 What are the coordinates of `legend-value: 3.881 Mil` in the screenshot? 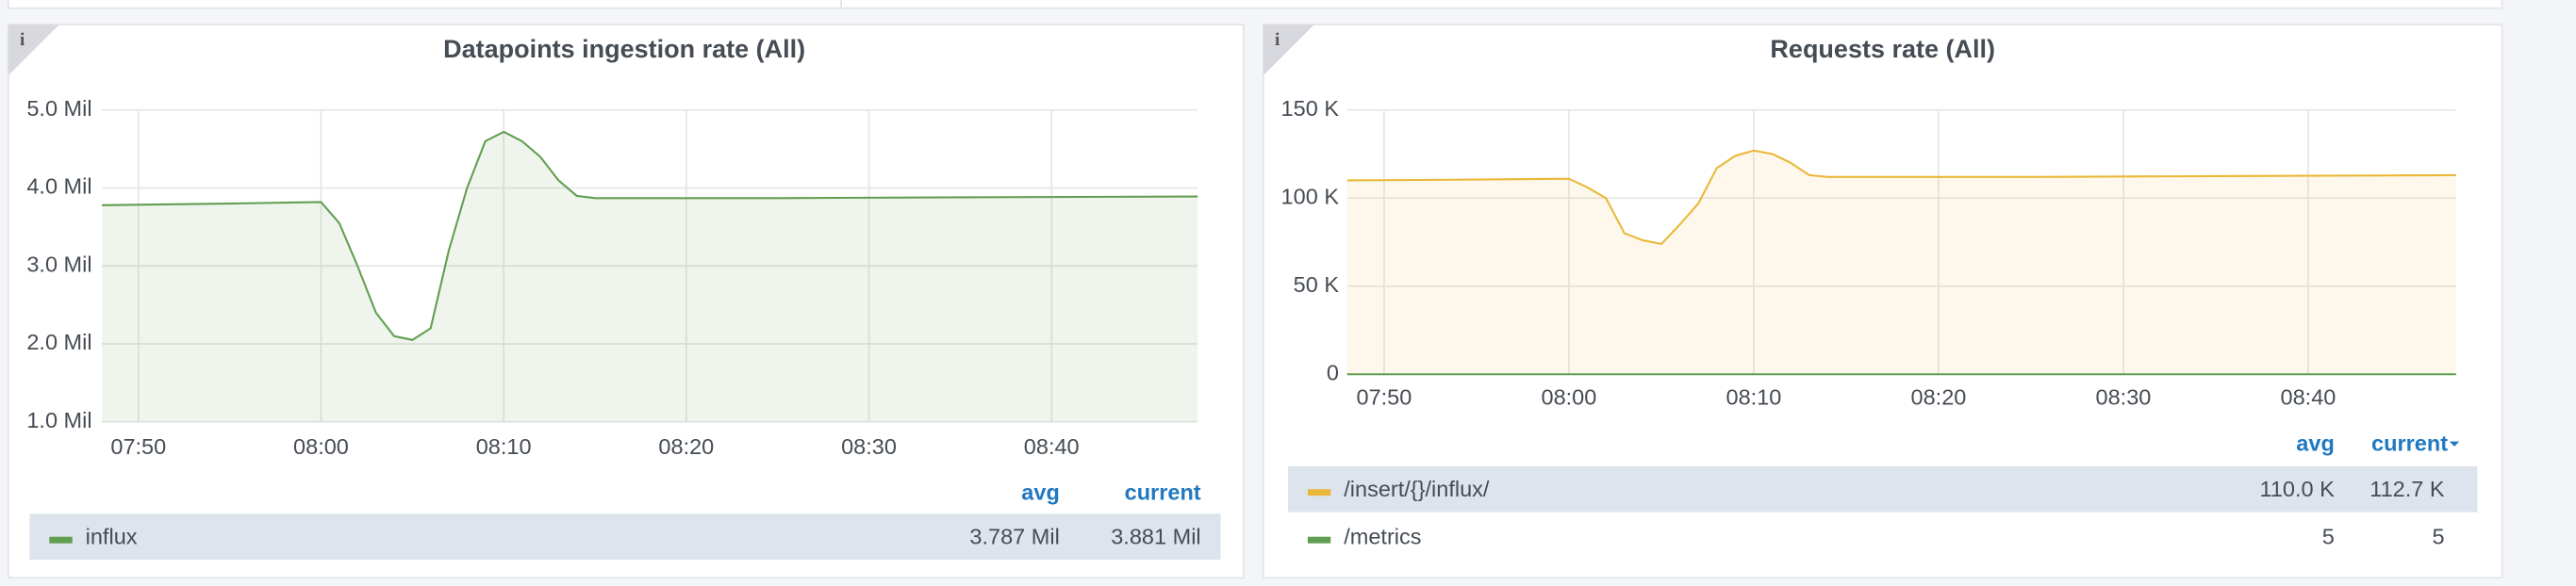 It's located at (1155, 537).